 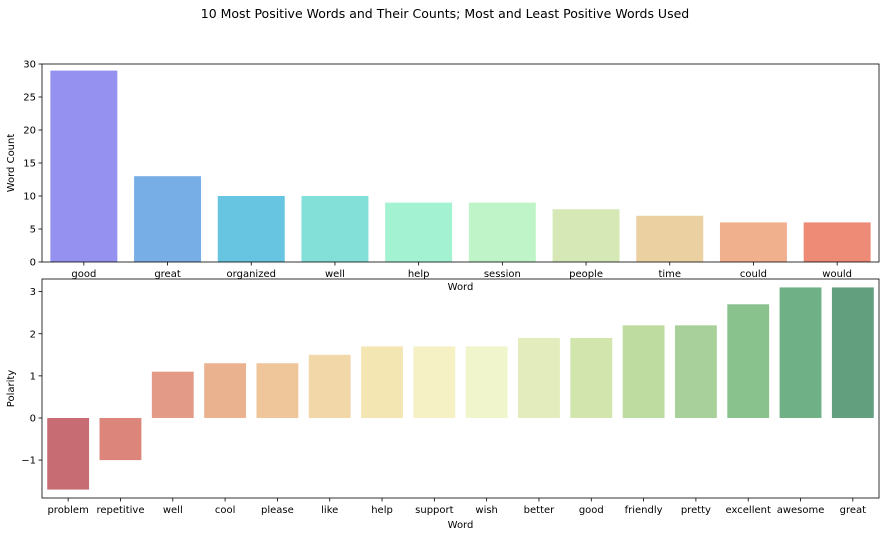 What do you see at coordinates (33, 230) in the screenshot?
I see `chart1-y-tick-label: 5` at bounding box center [33, 230].